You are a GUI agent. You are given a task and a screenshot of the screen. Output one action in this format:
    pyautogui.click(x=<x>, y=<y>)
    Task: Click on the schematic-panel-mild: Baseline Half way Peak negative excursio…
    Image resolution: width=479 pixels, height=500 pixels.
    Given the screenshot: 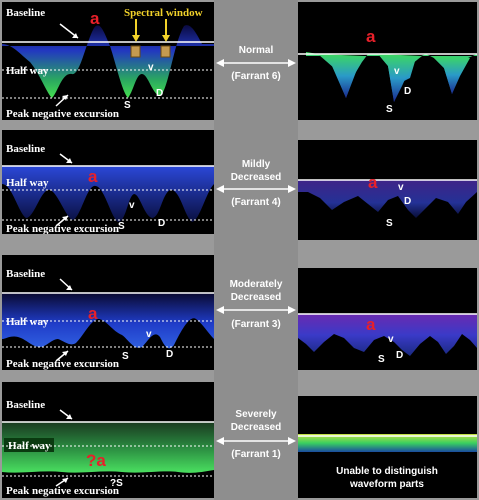 What is the action you would take?
    pyautogui.click(x=108, y=182)
    